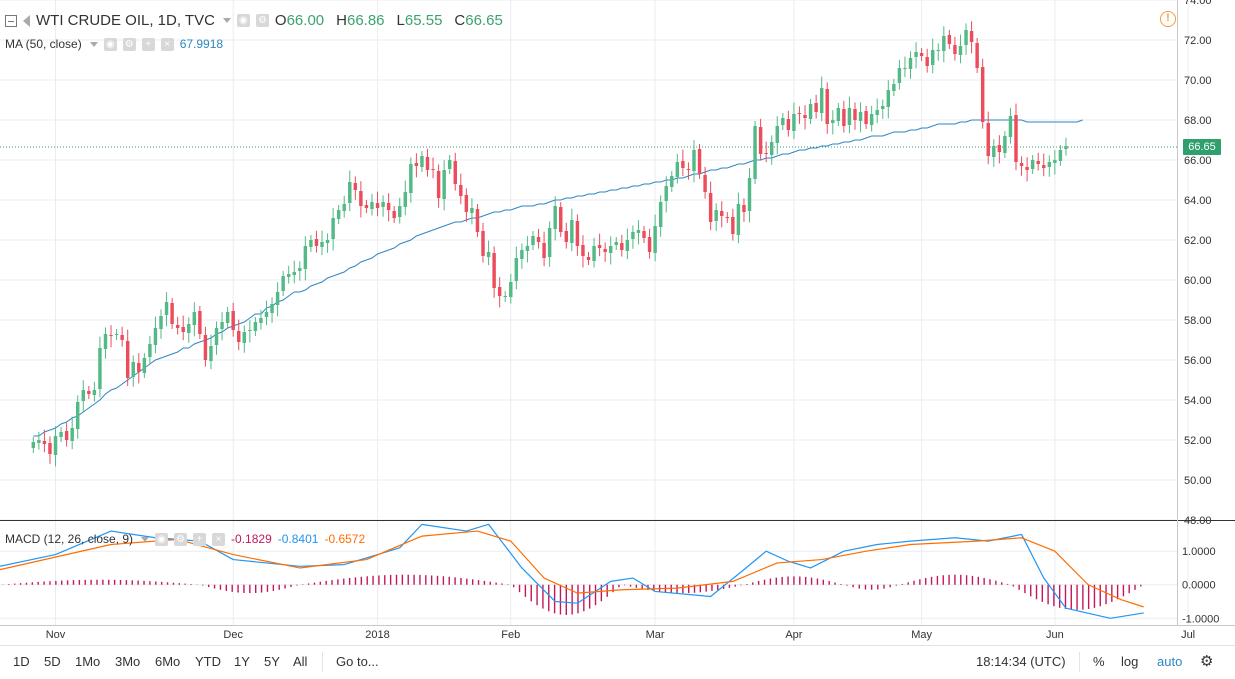 The width and height of the screenshot is (1235, 679). Describe the element at coordinates (88, 661) in the screenshot. I see `range-1mo-button: 1Mo` at that location.